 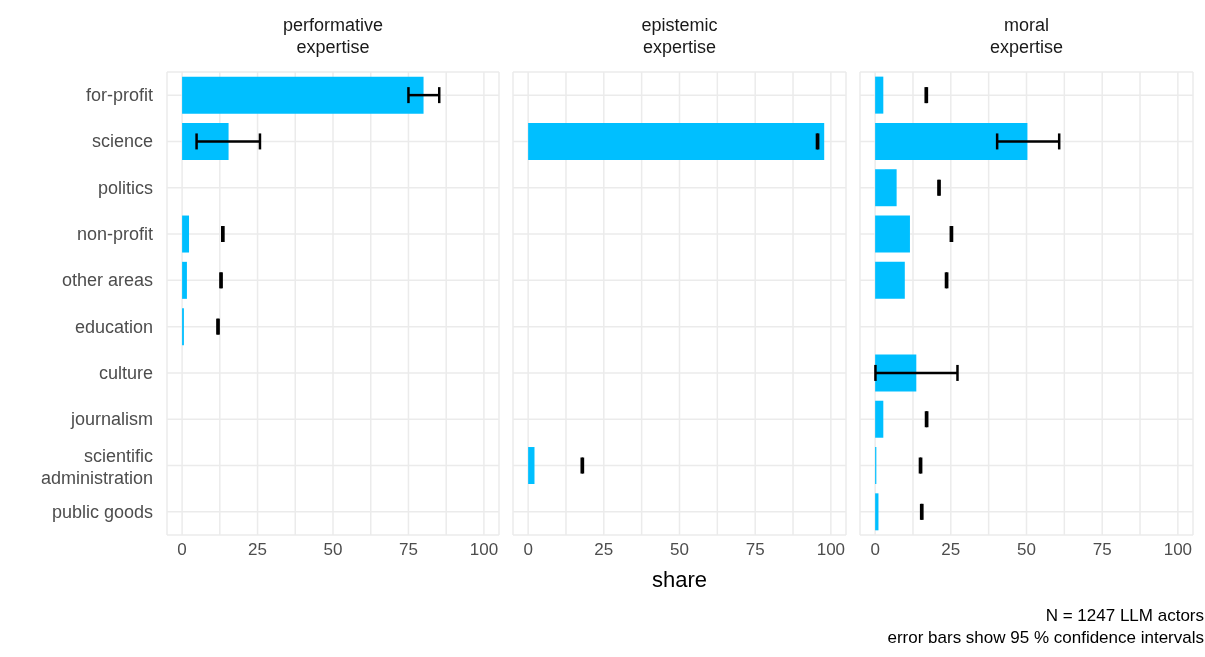 What do you see at coordinates (122, 141) in the screenshot?
I see `y-tick-label: science` at bounding box center [122, 141].